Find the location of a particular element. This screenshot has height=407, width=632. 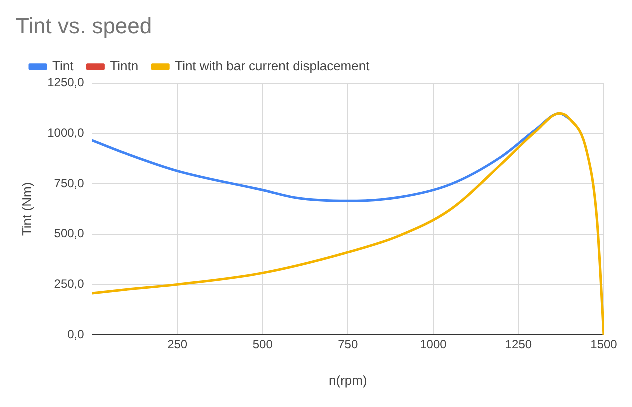

chart-title: Tint vs. speed is located at coordinates (84, 25).